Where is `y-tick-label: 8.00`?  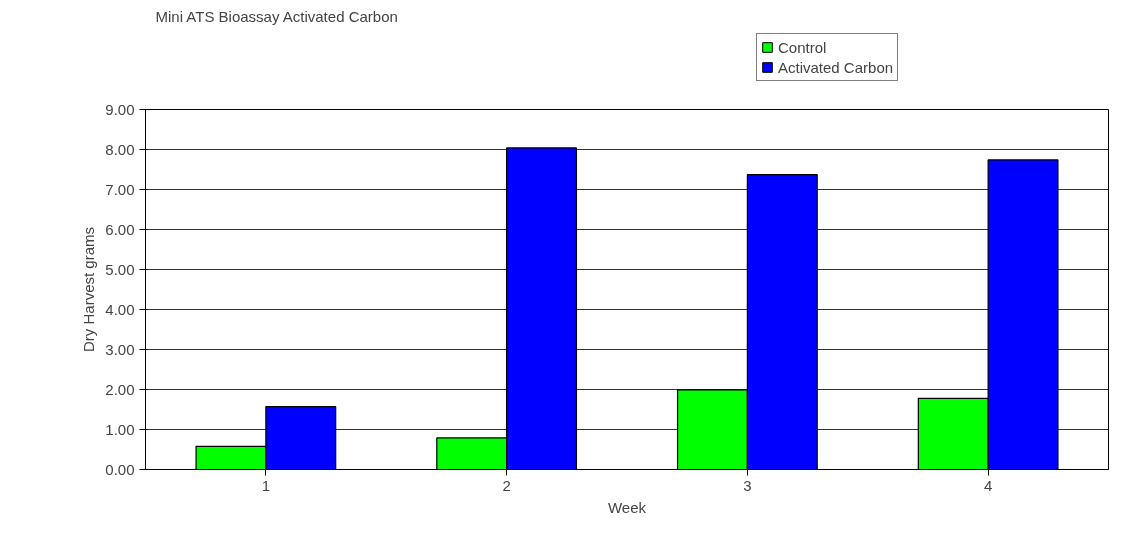
y-tick-label: 8.00 is located at coordinates (120, 149).